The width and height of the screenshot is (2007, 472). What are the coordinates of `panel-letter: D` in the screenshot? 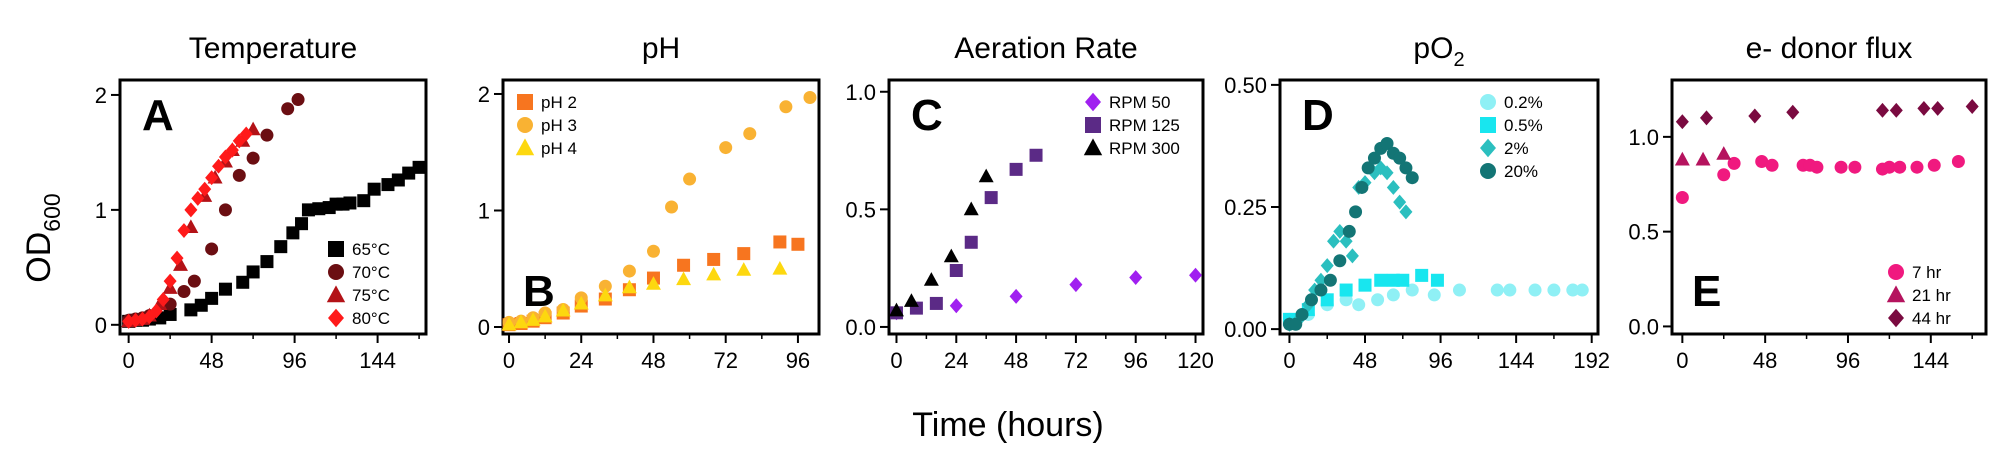 It's located at (1318, 115).